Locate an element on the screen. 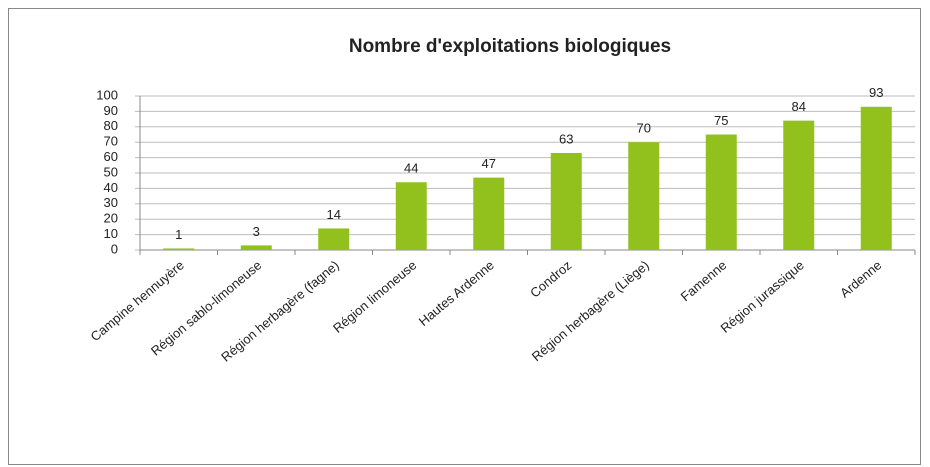  y-tick-label: 40 is located at coordinates (111, 187).